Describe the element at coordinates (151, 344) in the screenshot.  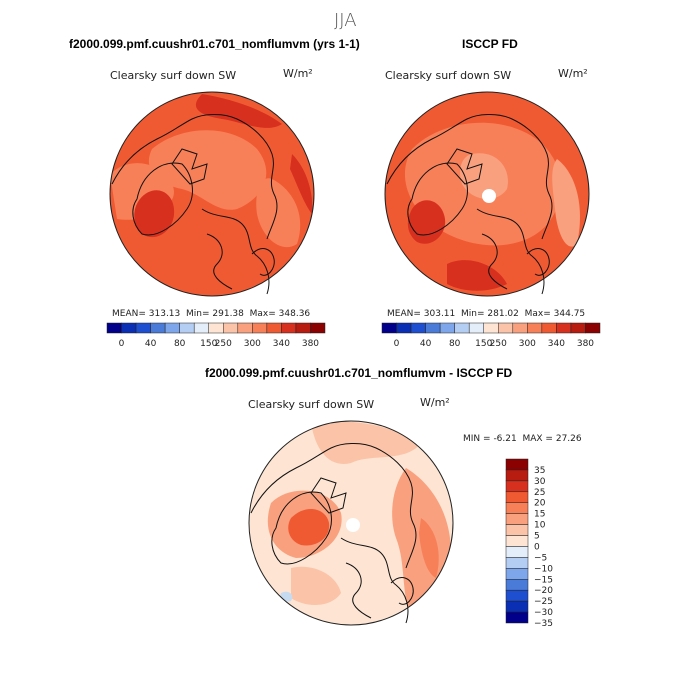
I see `panel1-colorbar-tick-label: 40` at that location.